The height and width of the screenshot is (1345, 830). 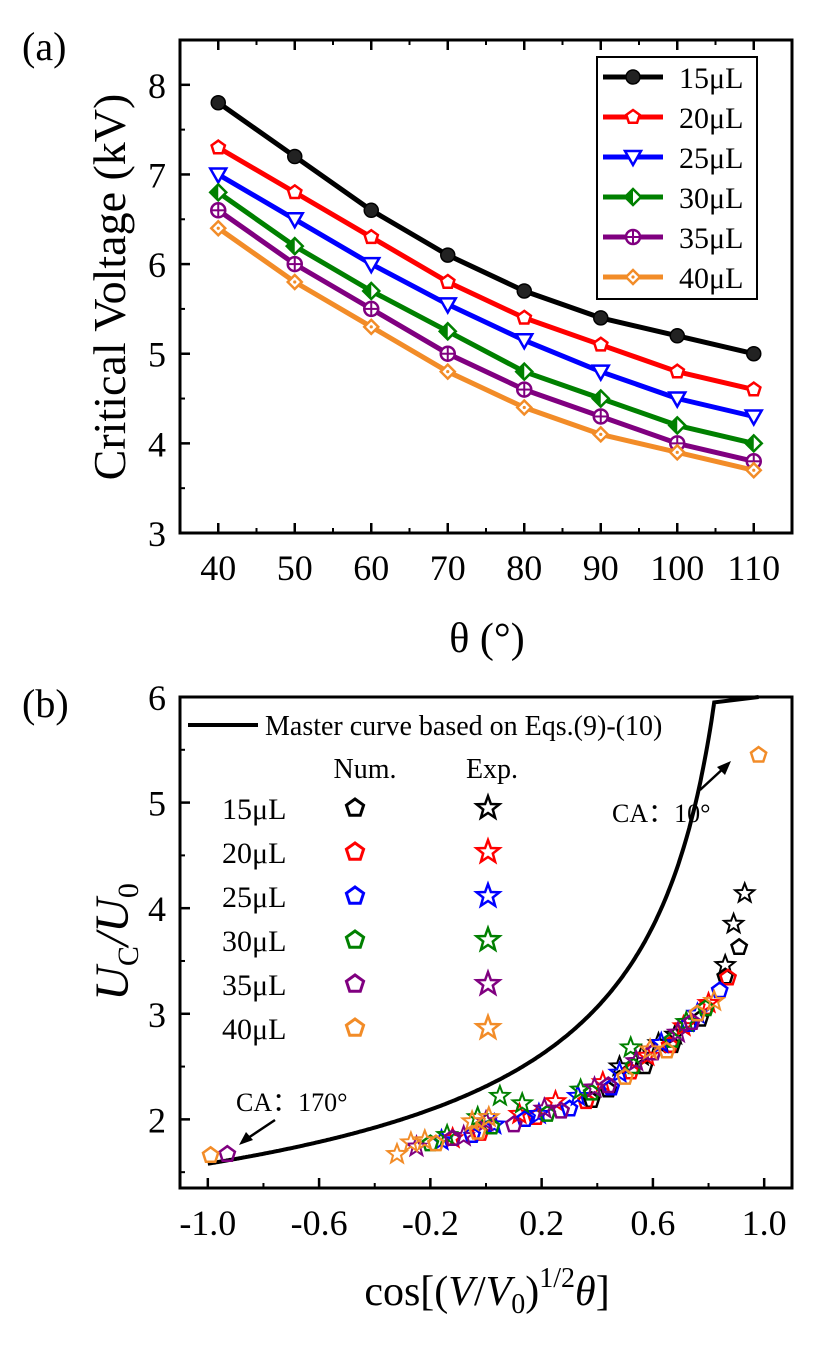 I want to click on legend-header-num: Num., so click(x=365, y=769).